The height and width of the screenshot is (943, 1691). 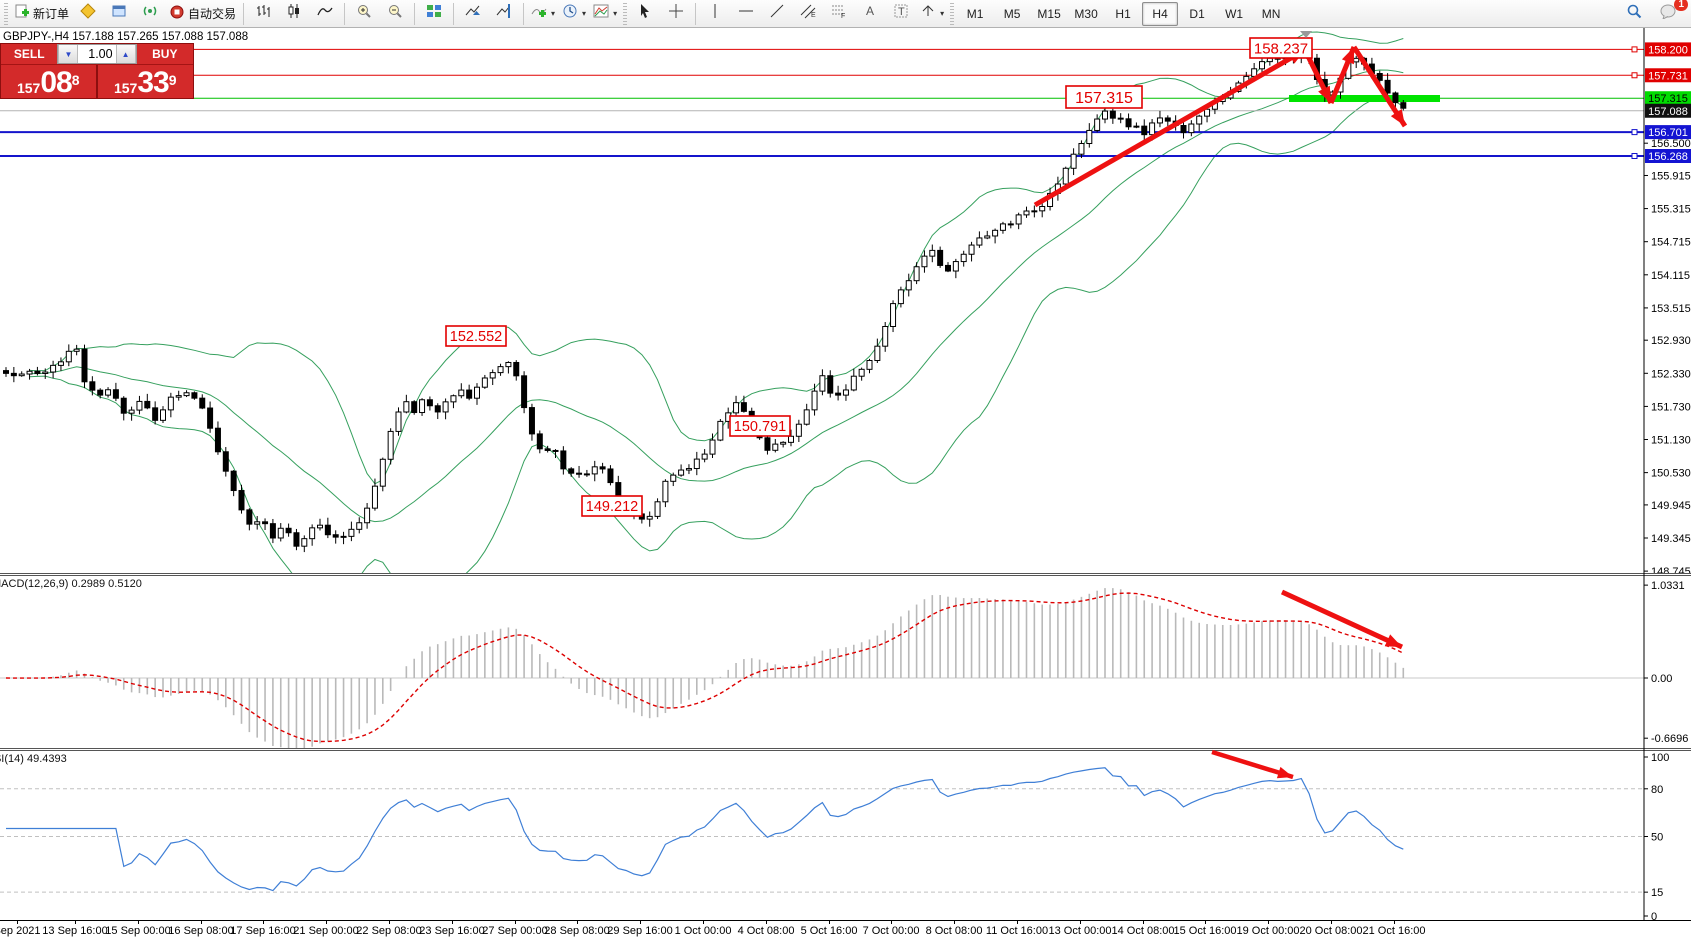 What do you see at coordinates (615, 13) in the screenshot?
I see `templates-dropdown-caret: ▾` at bounding box center [615, 13].